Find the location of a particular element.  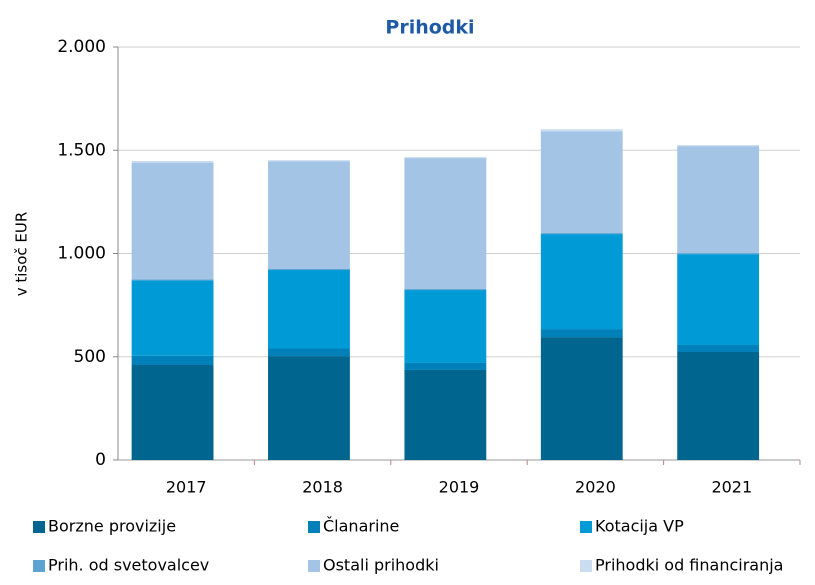

y-tick-label: 0 is located at coordinates (100, 460).